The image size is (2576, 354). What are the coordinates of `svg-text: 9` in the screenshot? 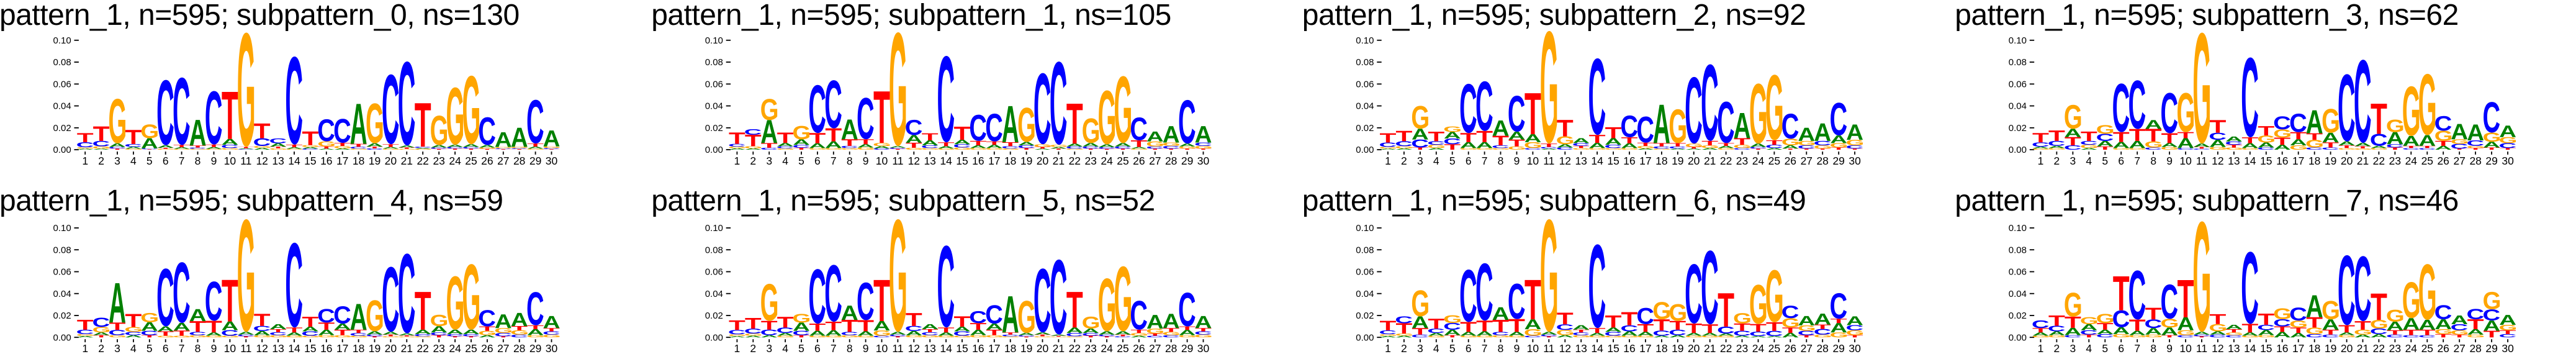 It's located at (214, 161).